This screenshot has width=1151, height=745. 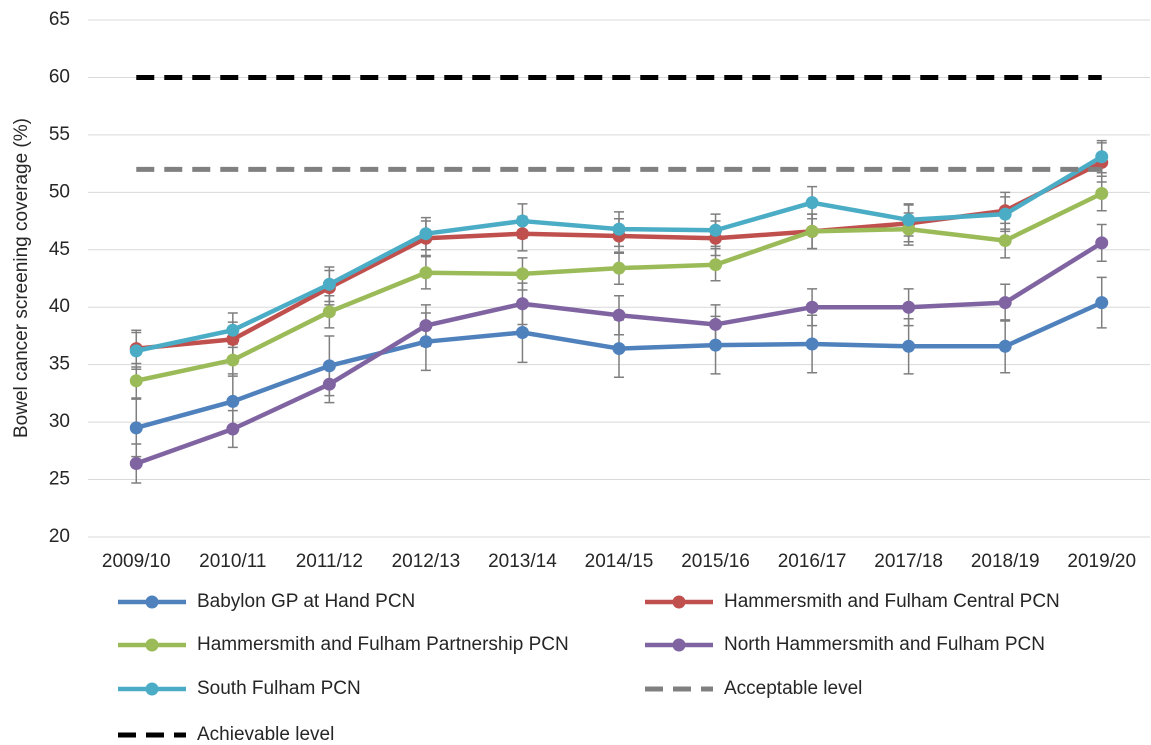 I want to click on legend-label: Hammersmith and Fulham Partnership PCN, so click(x=383, y=644).